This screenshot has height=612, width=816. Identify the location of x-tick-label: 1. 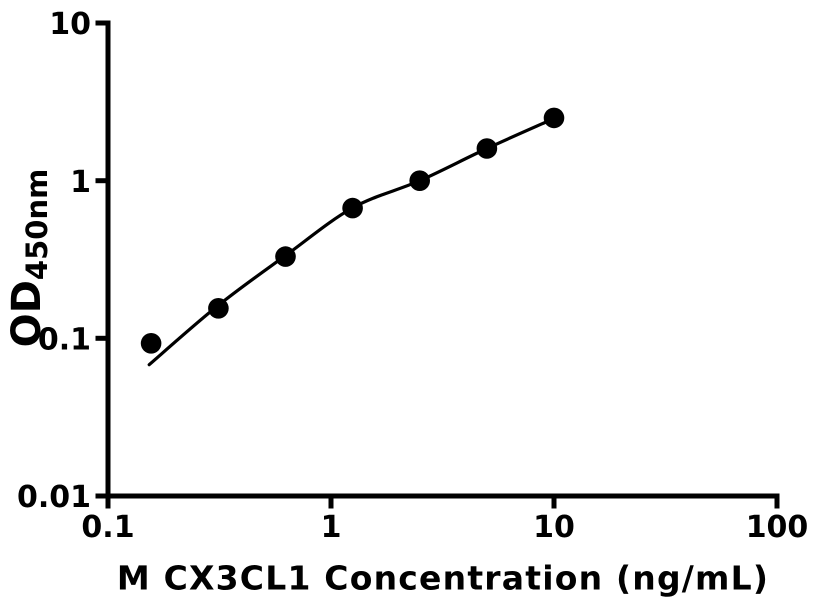
(331, 527).